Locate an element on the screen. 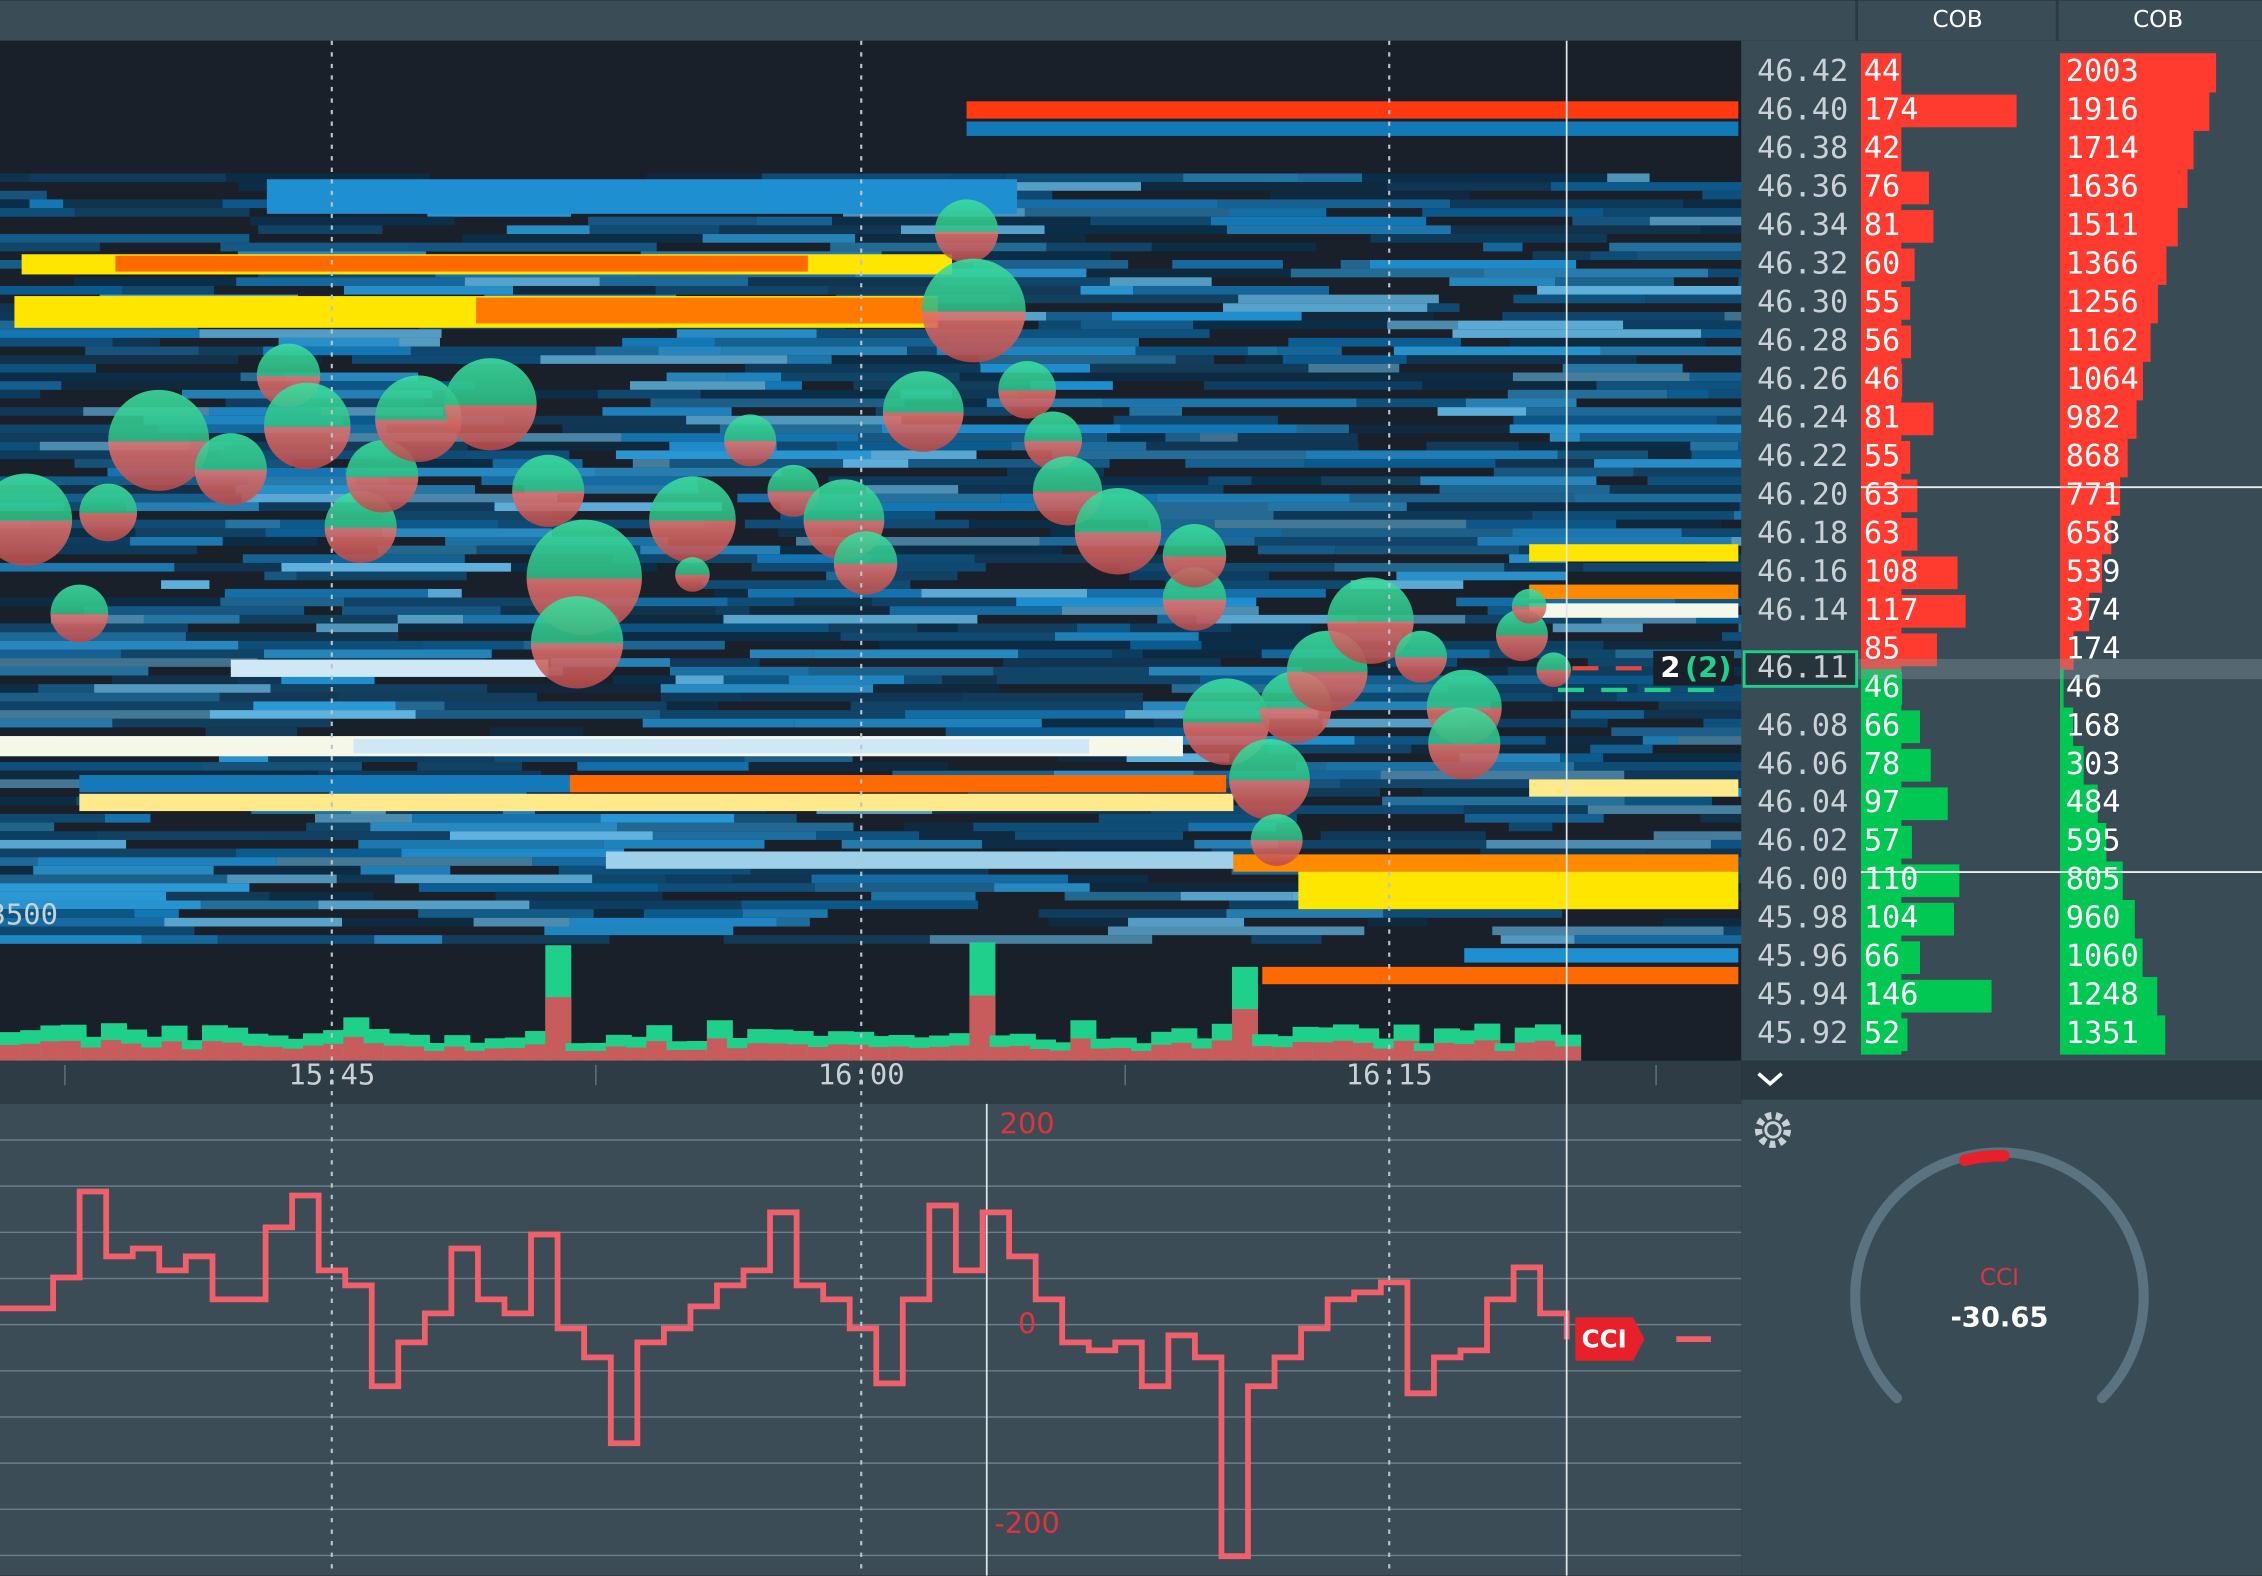 This screenshot has width=2262, height=1576. position-label-bg is located at coordinates (1694, 668).